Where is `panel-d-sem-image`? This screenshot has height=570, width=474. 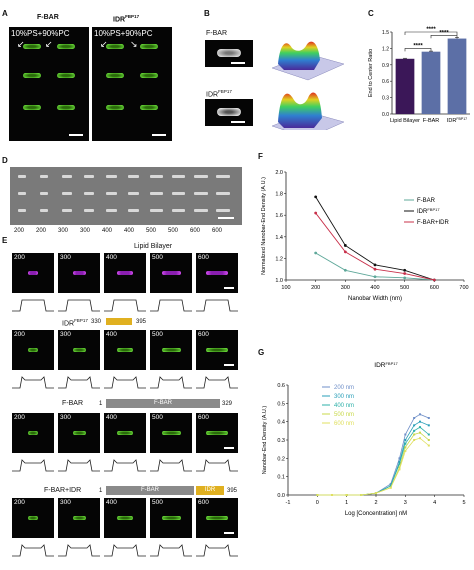
panel-d-sem-image is located at coordinates (126, 196).